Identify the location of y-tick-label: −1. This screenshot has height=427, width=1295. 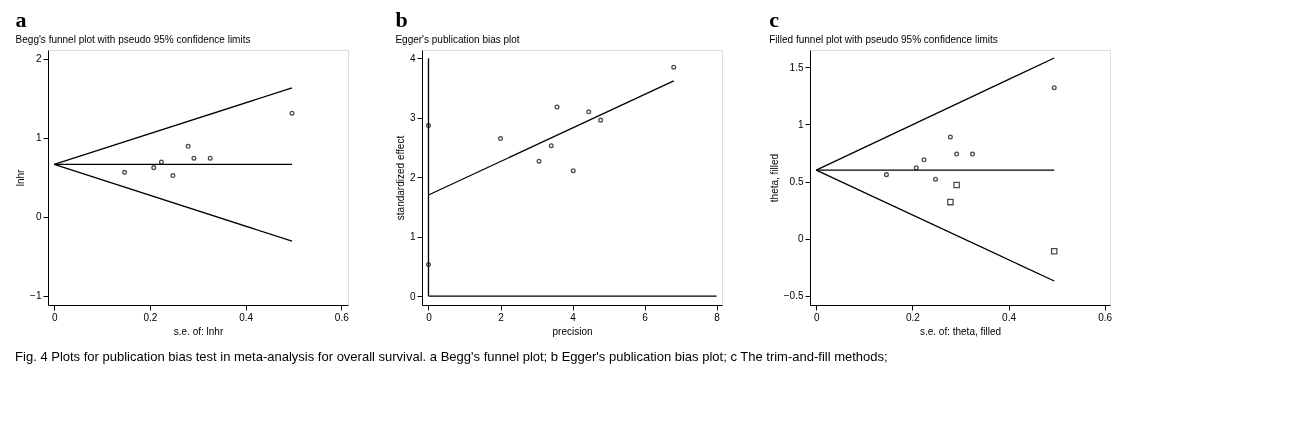
(36, 296).